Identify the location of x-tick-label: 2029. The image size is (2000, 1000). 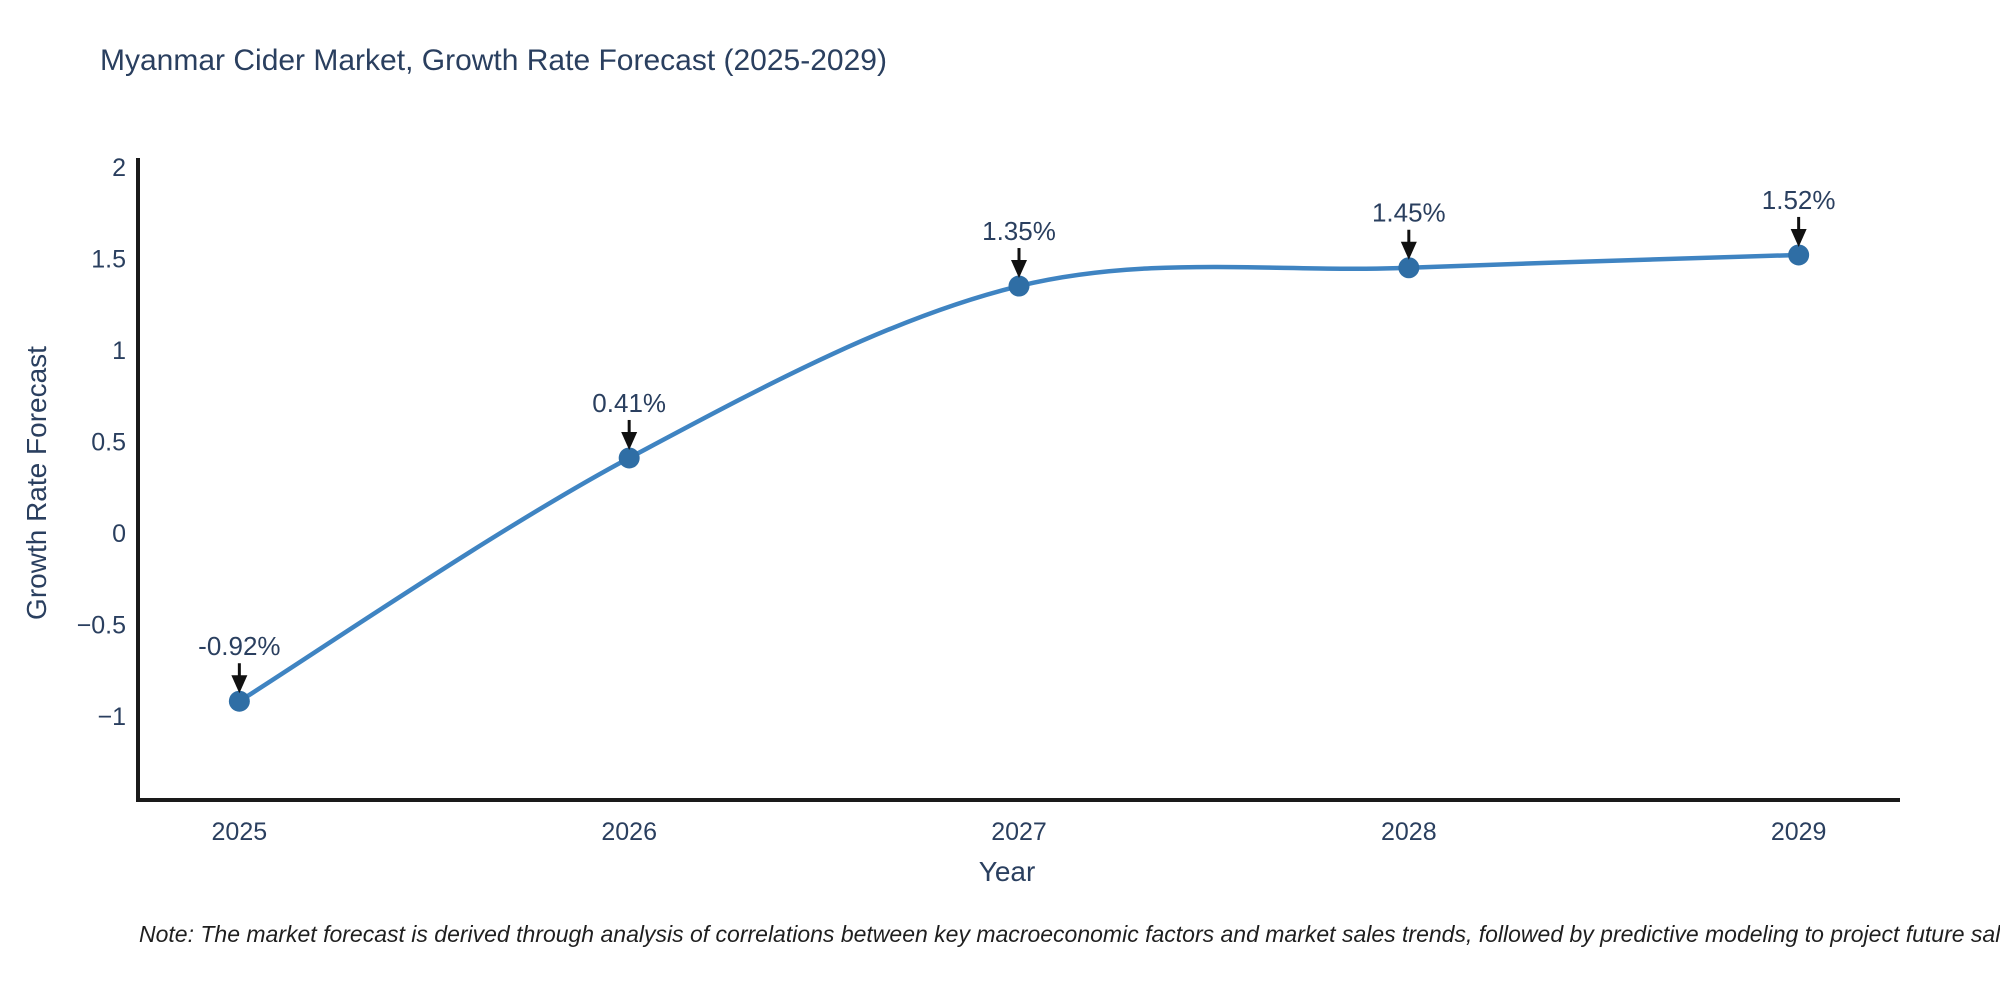
(1799, 832).